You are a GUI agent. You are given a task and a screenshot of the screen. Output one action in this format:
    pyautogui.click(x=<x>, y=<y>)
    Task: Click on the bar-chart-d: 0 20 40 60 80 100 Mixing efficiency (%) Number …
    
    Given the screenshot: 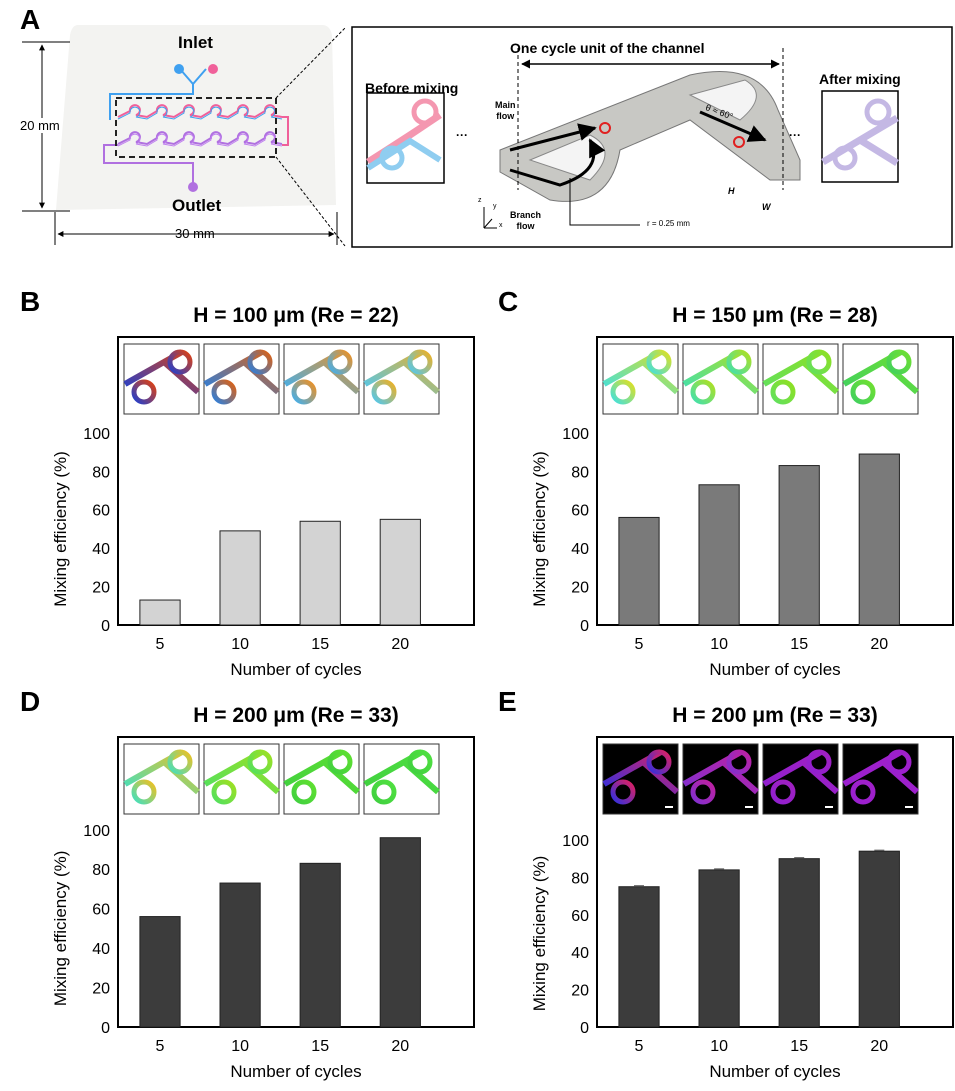 What is the action you would take?
    pyautogui.click(x=263, y=908)
    